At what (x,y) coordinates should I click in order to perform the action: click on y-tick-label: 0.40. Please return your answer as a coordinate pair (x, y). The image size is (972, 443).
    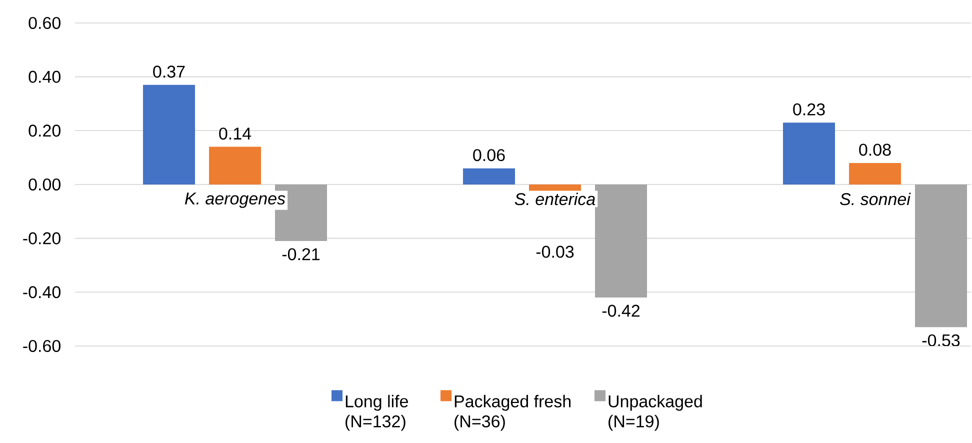
    Looking at the image, I should click on (44, 76).